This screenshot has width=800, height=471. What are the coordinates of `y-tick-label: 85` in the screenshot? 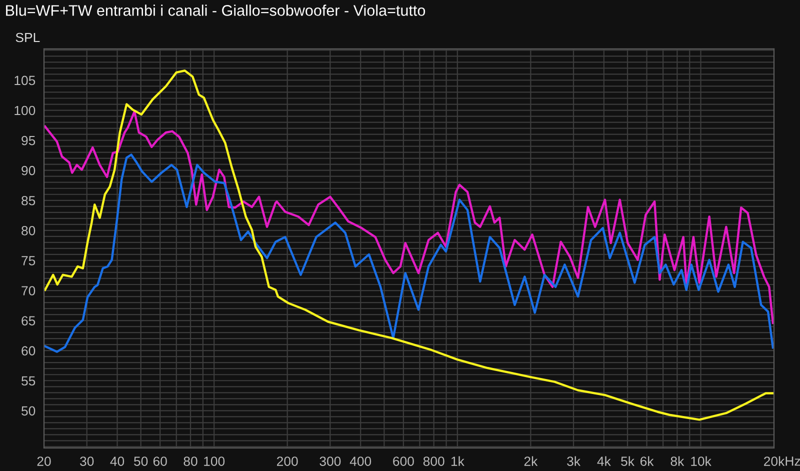 It's located at (29, 201).